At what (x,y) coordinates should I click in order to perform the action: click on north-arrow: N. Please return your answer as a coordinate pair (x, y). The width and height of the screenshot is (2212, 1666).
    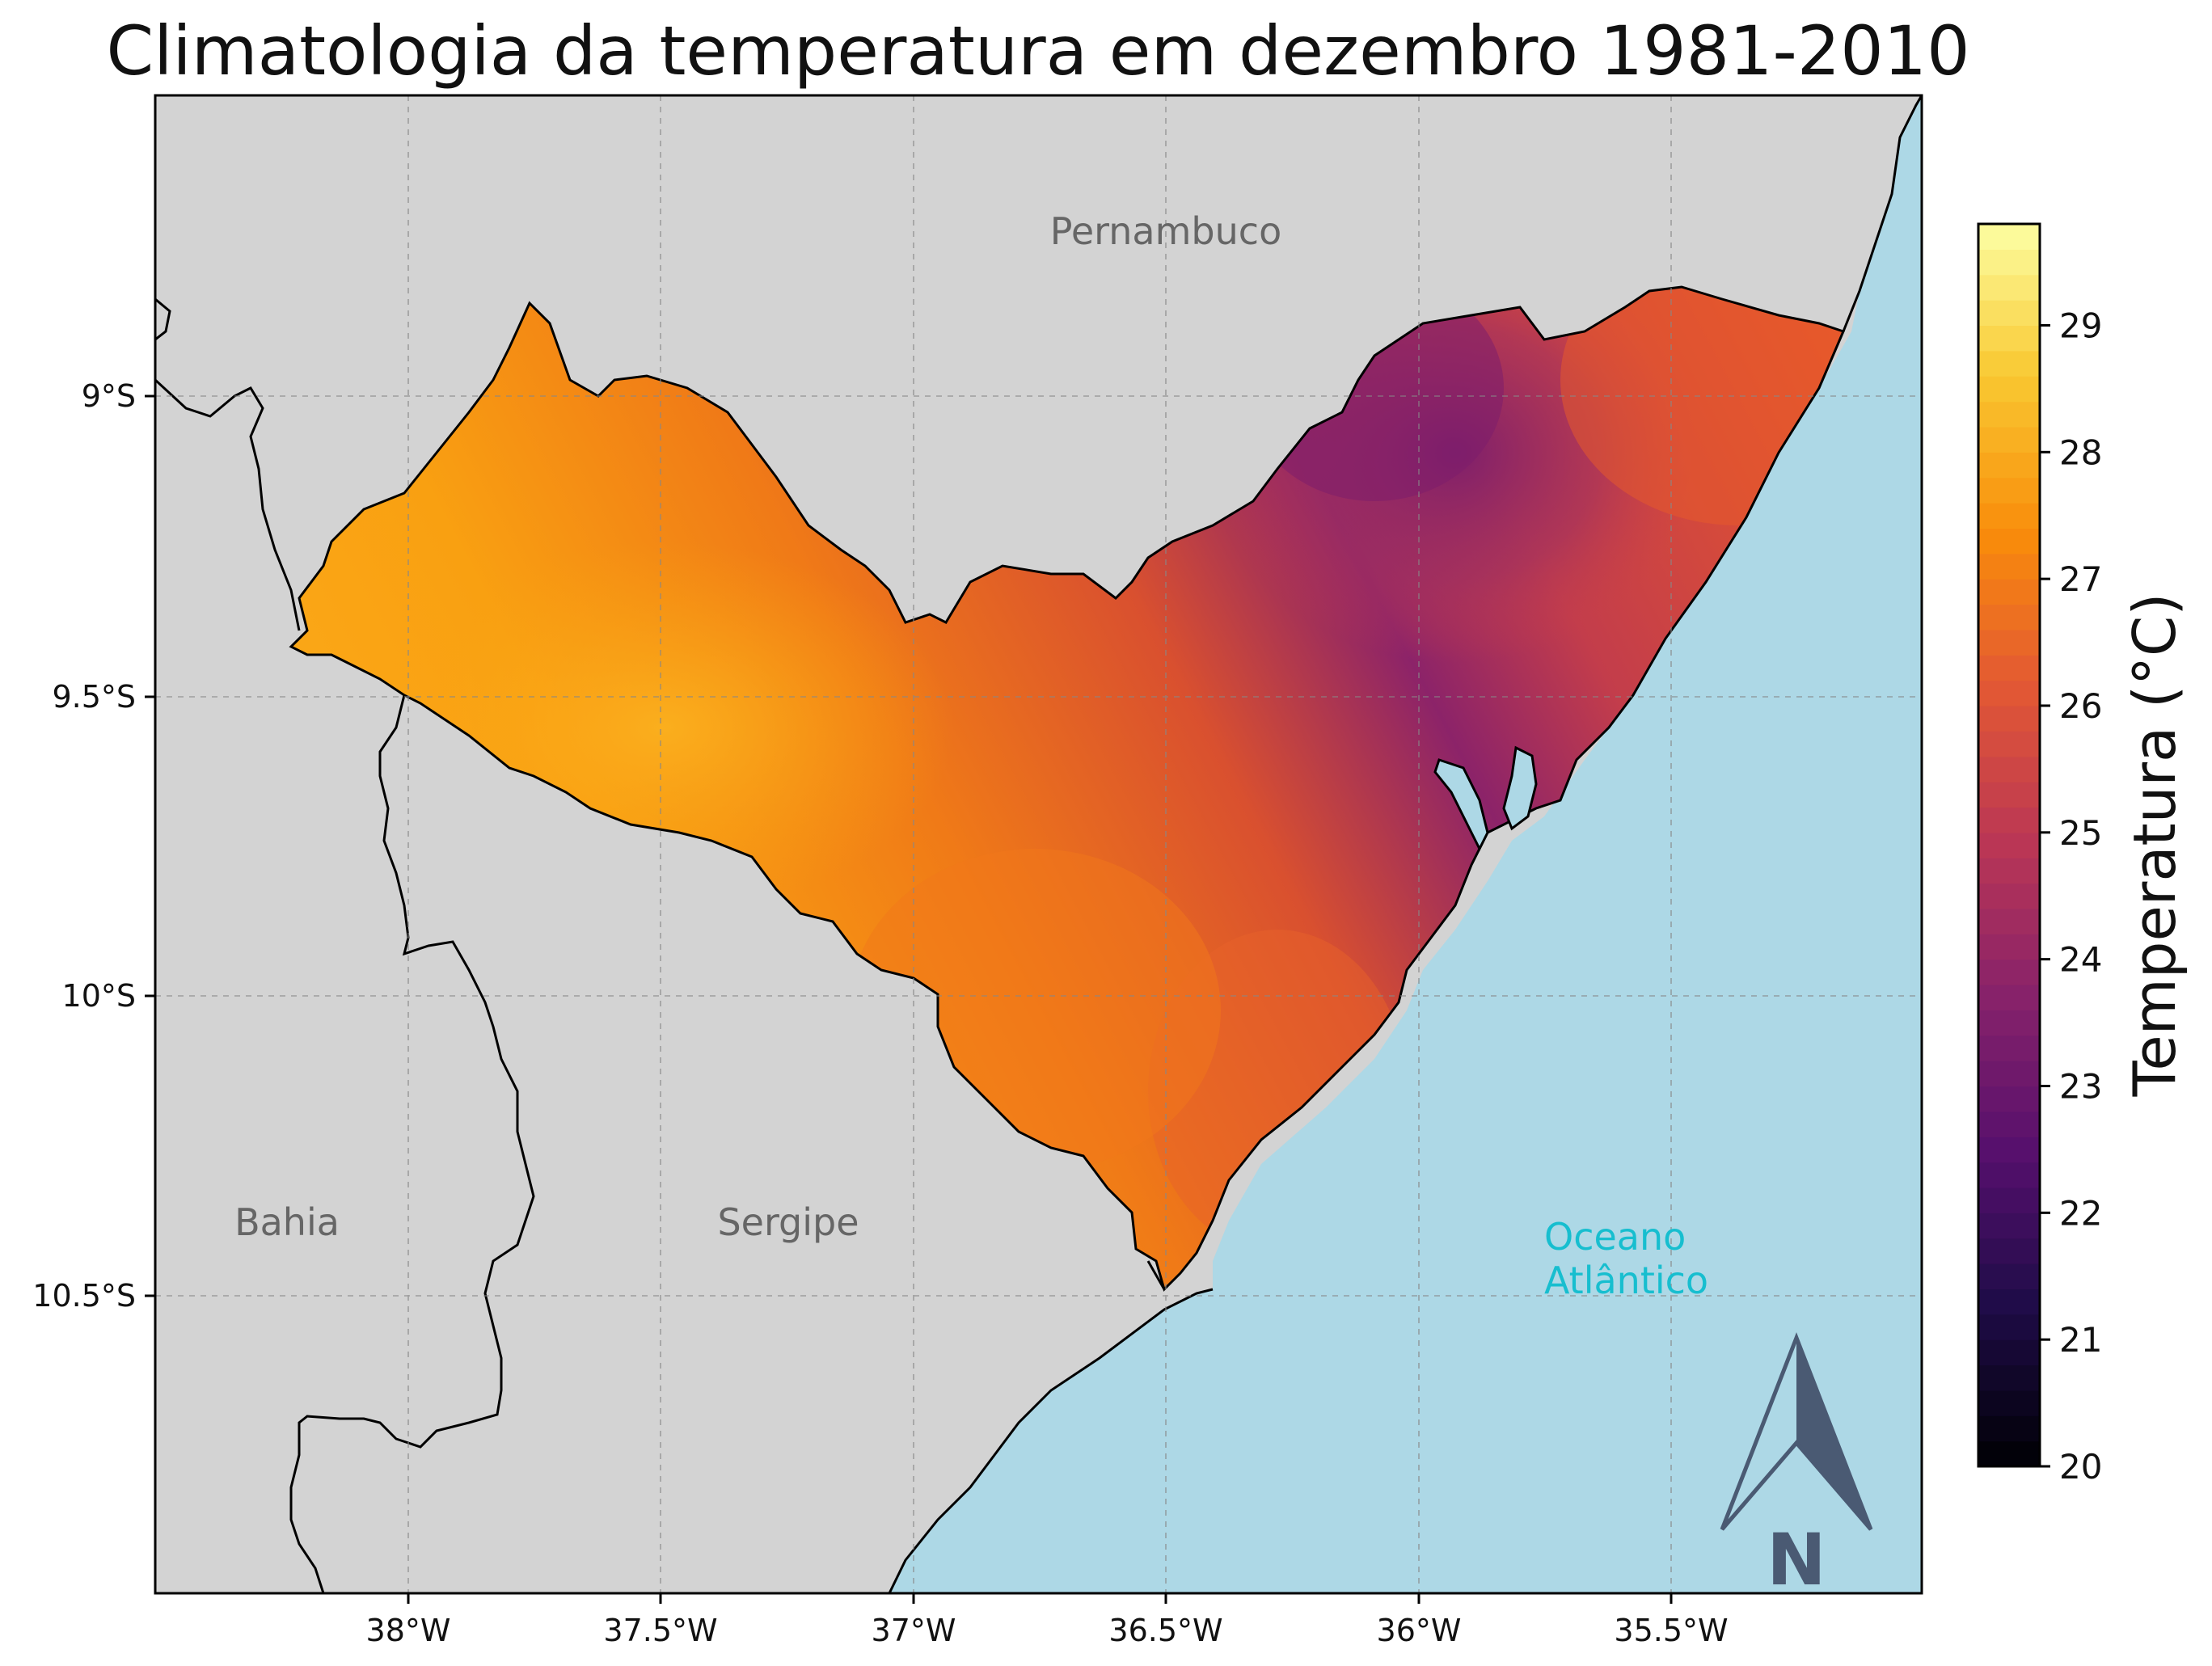
    Looking at the image, I should click on (1797, 1466).